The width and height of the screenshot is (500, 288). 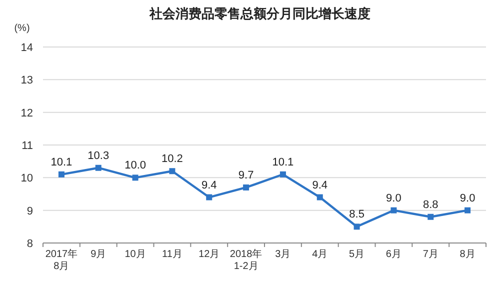 What do you see at coordinates (172, 159) in the screenshot?
I see `data-label: 10.2` at bounding box center [172, 159].